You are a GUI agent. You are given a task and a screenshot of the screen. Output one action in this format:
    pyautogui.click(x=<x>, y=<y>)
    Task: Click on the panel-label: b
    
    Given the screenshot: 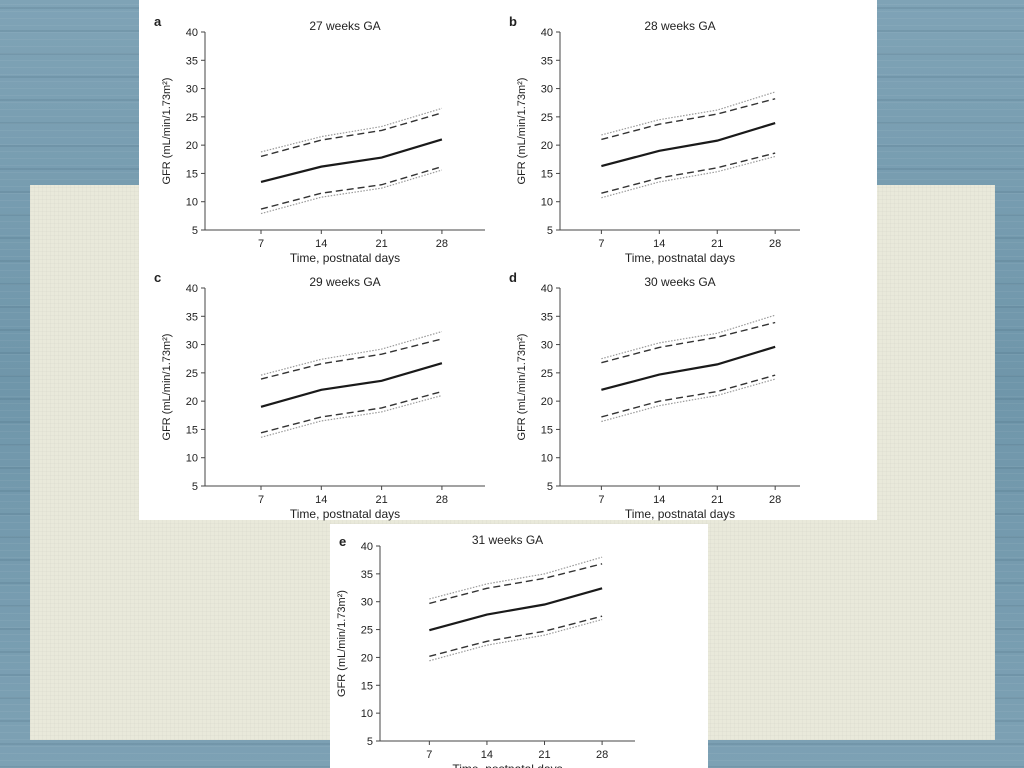 What is the action you would take?
    pyautogui.click(x=513, y=21)
    